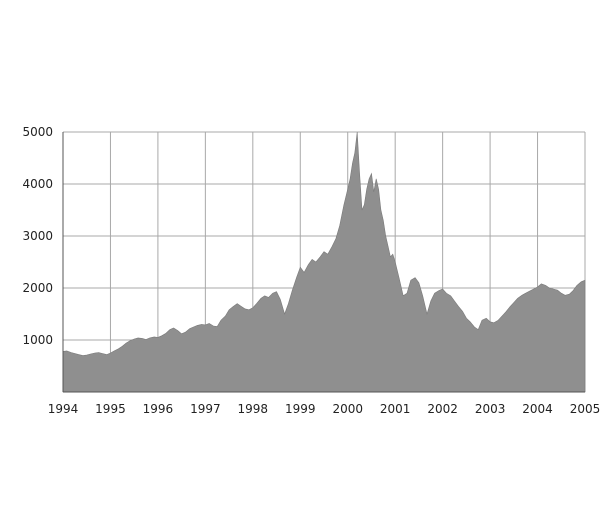 The image size is (600, 509). I want to click on y-tick-label-3000: 3000, so click(37, 236).